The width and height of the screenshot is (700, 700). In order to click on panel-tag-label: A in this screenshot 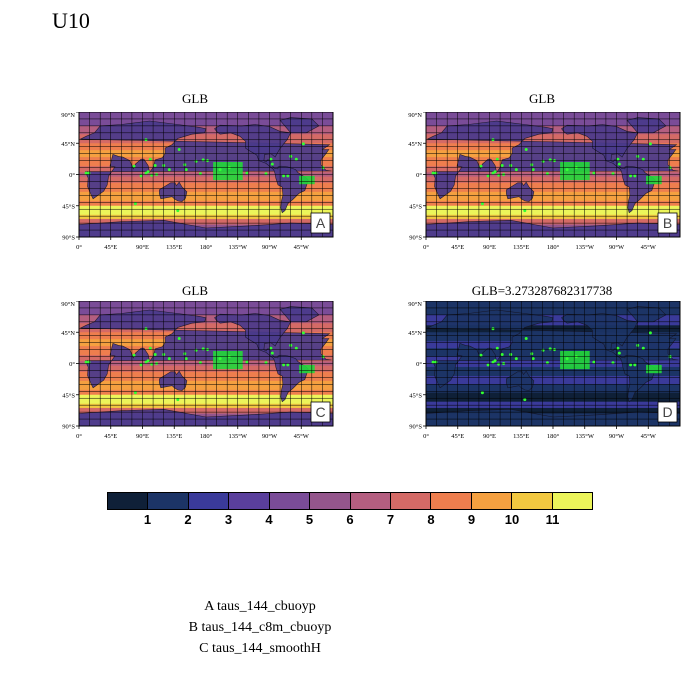, I will do `click(321, 223)`.